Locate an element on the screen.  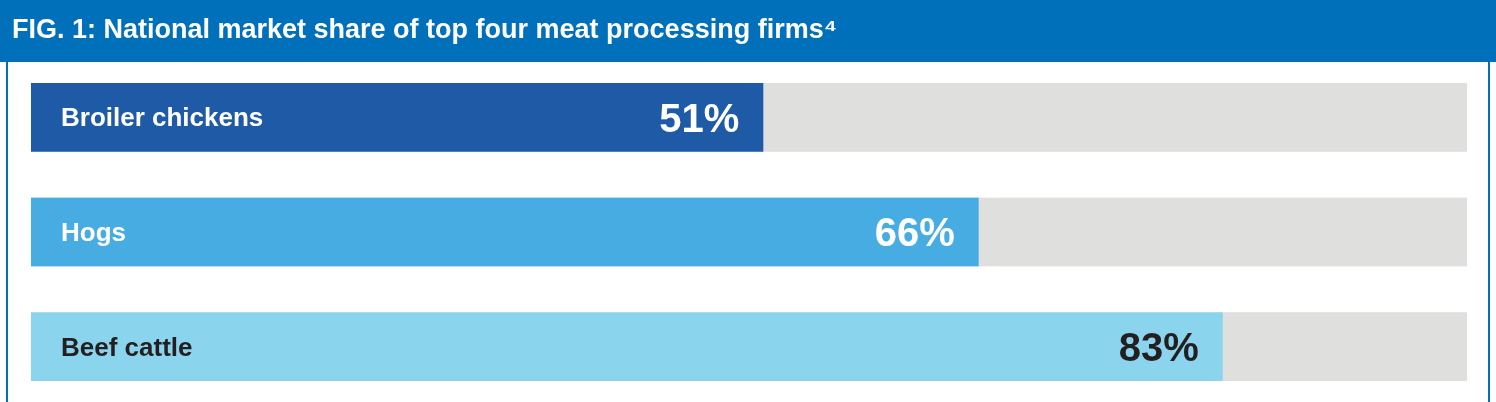
y-tick-label: Hogs is located at coordinates (93, 232).